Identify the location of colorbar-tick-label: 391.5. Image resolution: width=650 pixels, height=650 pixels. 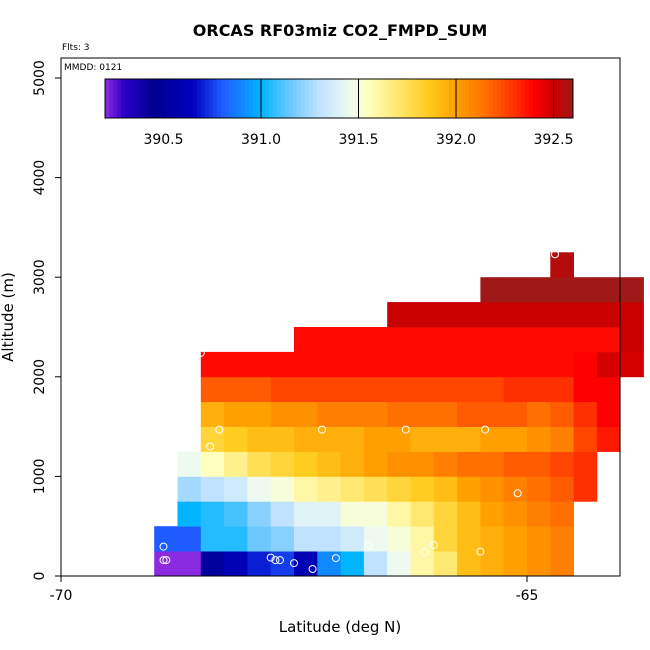
(358, 140).